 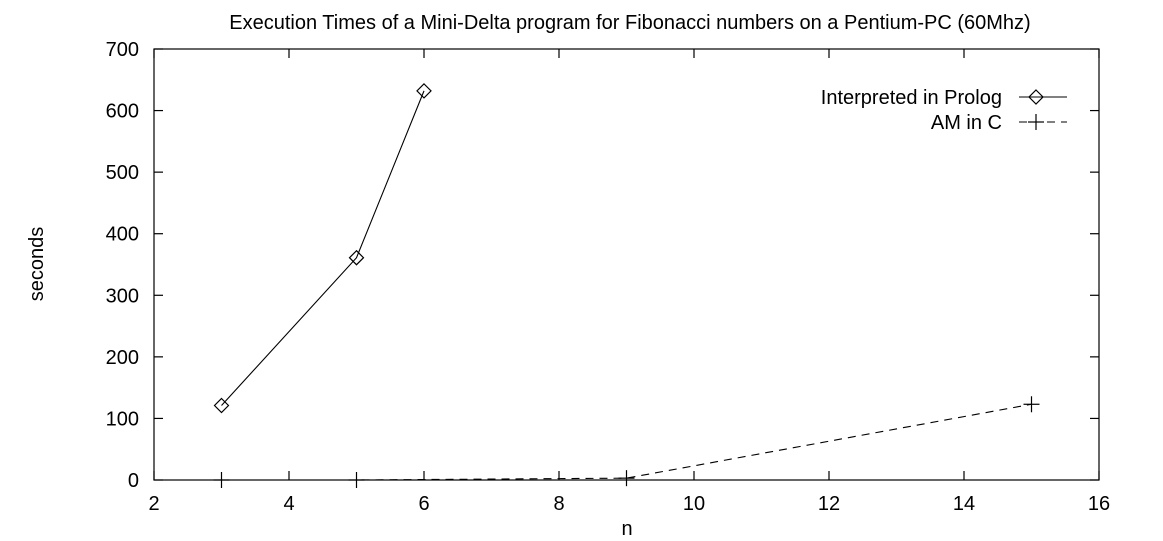 I want to click on x-tick-label: 6, so click(x=423, y=504).